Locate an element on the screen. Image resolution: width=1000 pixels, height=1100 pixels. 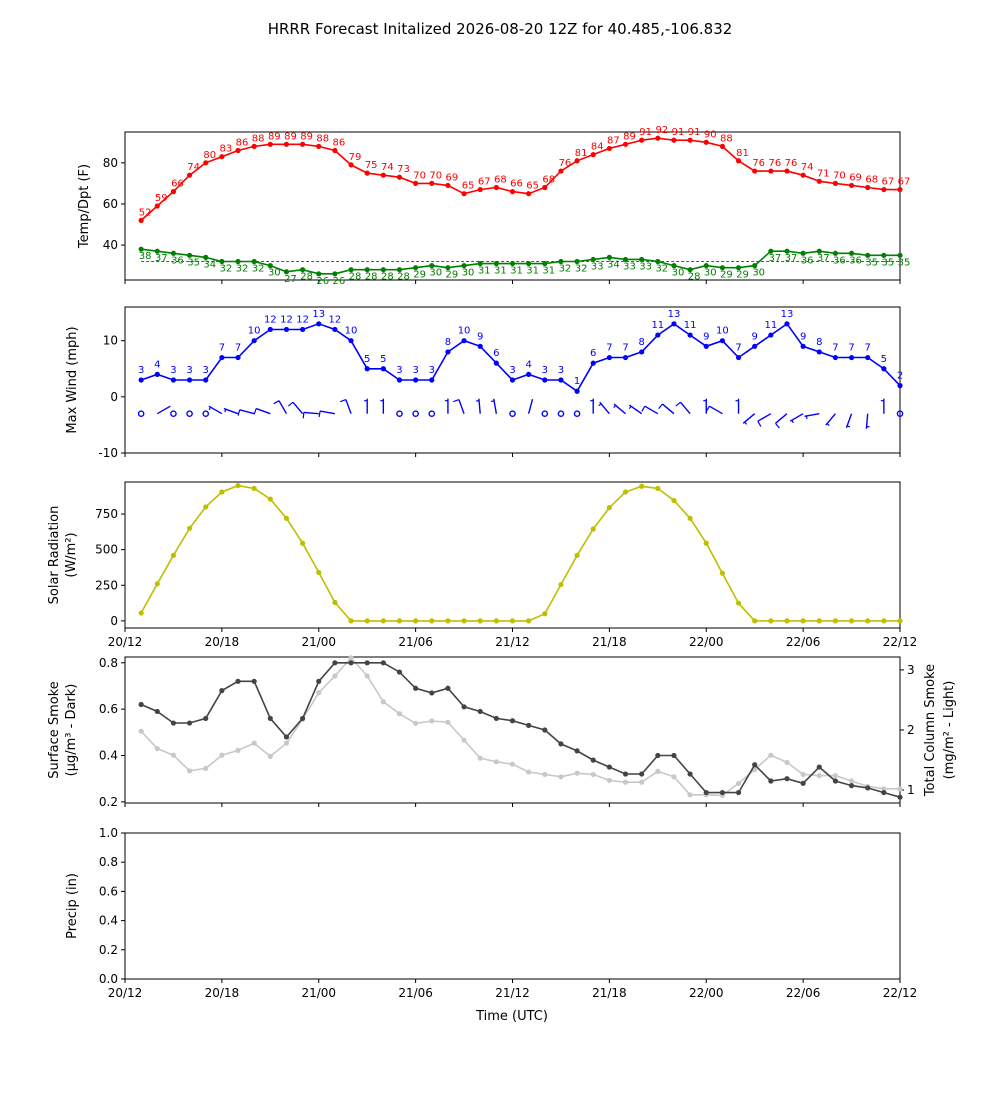
data-label: 81 is located at coordinates (742, 153).